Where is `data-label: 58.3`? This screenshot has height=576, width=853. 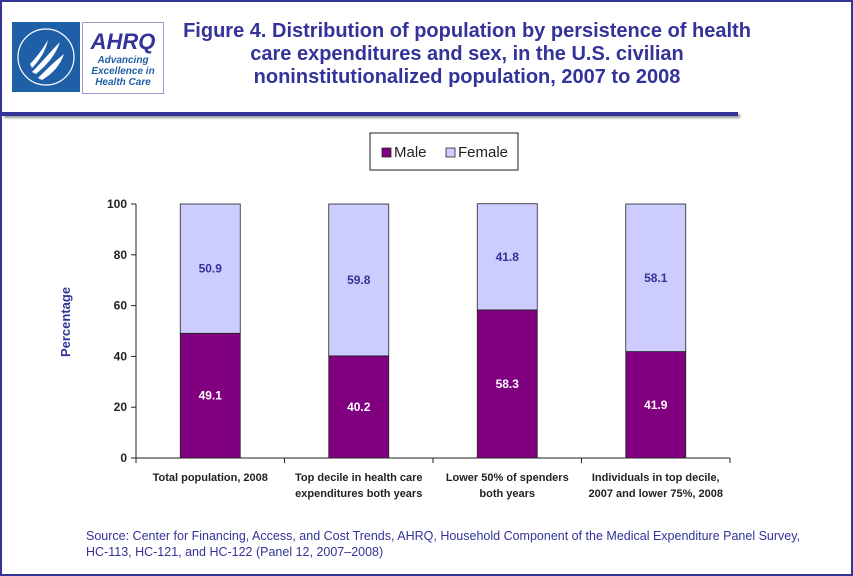 data-label: 58.3 is located at coordinates (508, 384).